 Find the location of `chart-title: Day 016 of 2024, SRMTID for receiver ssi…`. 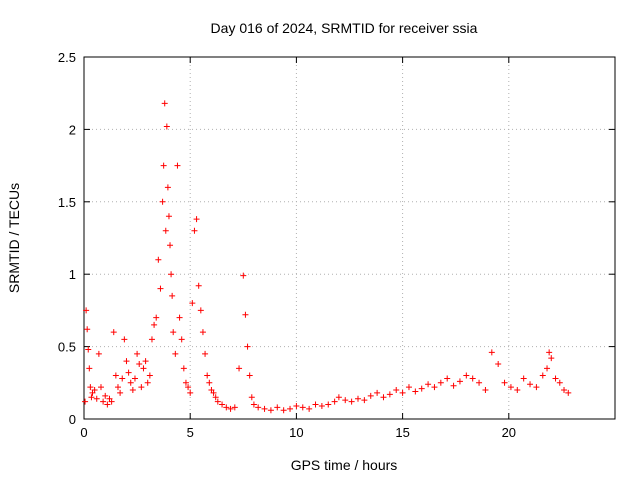

chart-title: Day 016 of 2024, SRMTID for receiver ssi… is located at coordinates (344, 28).